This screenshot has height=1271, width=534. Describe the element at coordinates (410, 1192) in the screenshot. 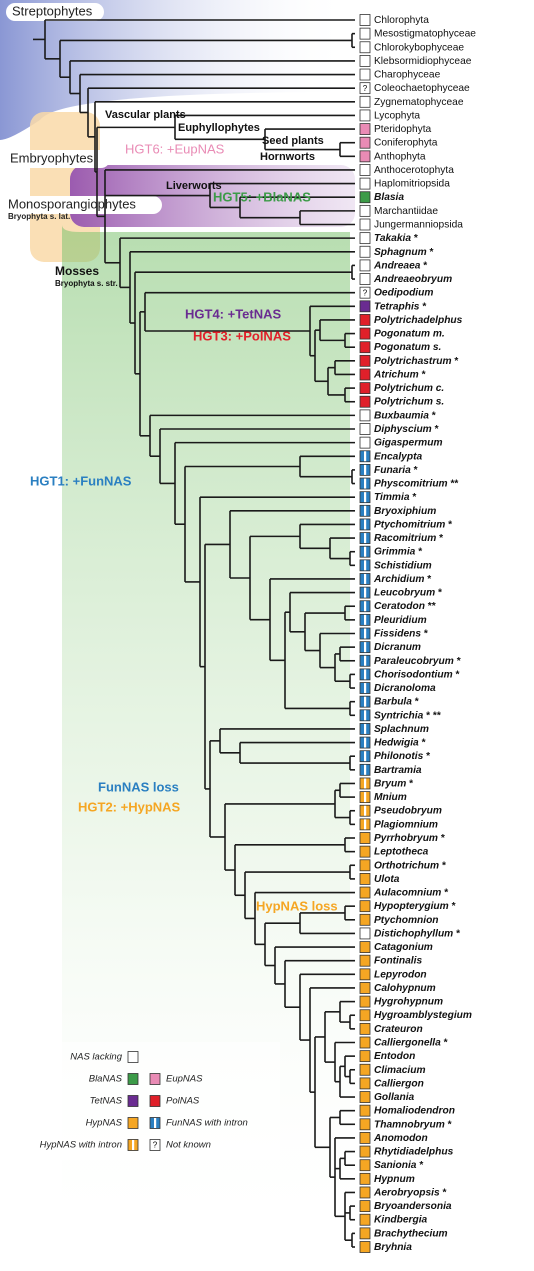

I see `taxon-label: Aerobryopsis *` at that location.